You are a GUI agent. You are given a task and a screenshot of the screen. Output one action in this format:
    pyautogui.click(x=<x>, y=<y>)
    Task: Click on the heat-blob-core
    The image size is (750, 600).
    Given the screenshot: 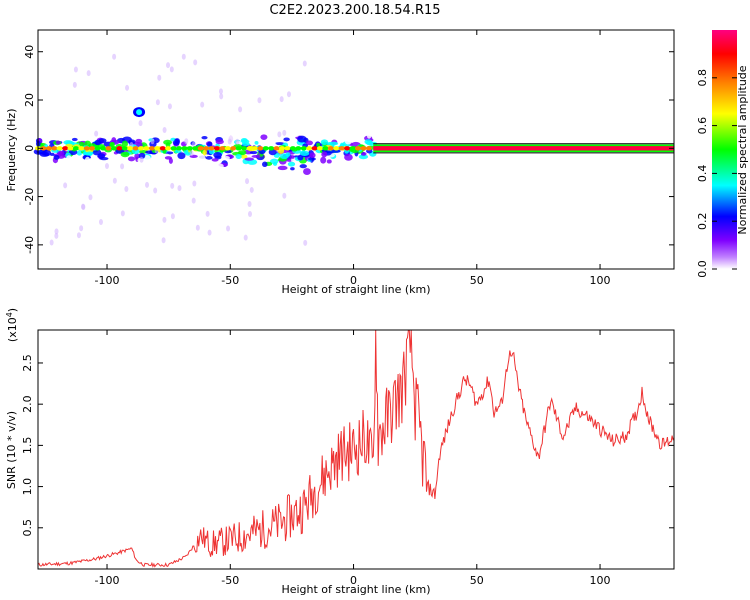 What is the action you would take?
    pyautogui.click(x=139, y=112)
    